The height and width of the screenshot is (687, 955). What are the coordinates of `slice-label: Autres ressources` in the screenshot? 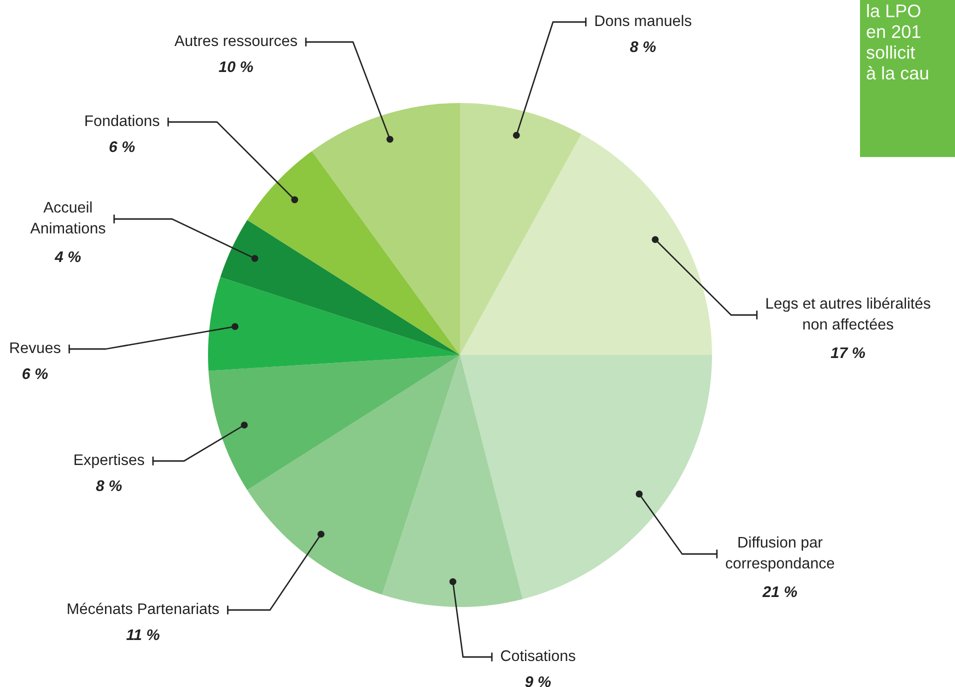 It's located at (236, 40).